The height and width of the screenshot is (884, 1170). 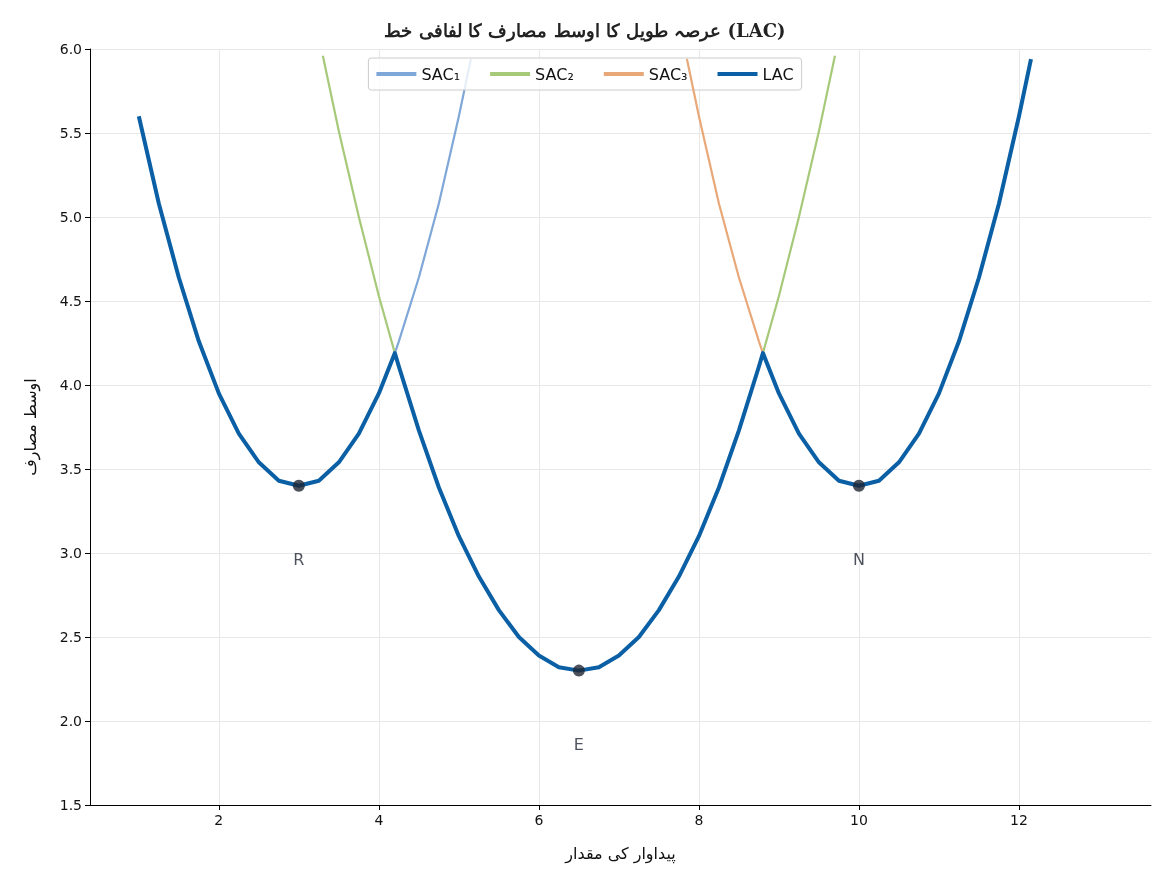 What do you see at coordinates (441, 74) in the screenshot?
I see `legend-label: SAC₁` at bounding box center [441, 74].